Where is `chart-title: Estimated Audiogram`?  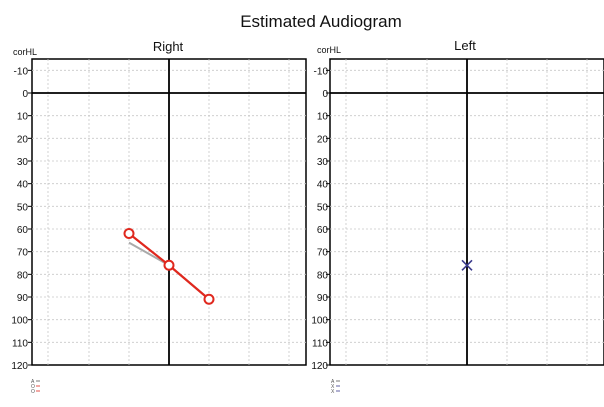
chart-title: Estimated Audiogram is located at coordinates (321, 21).